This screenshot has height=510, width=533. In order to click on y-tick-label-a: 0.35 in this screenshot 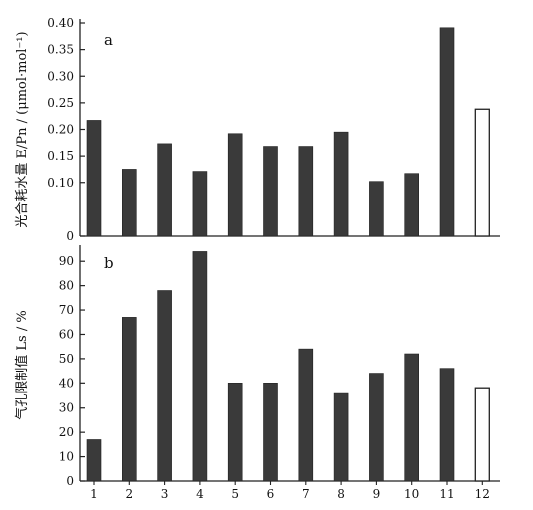, I will do `click(60, 50)`.